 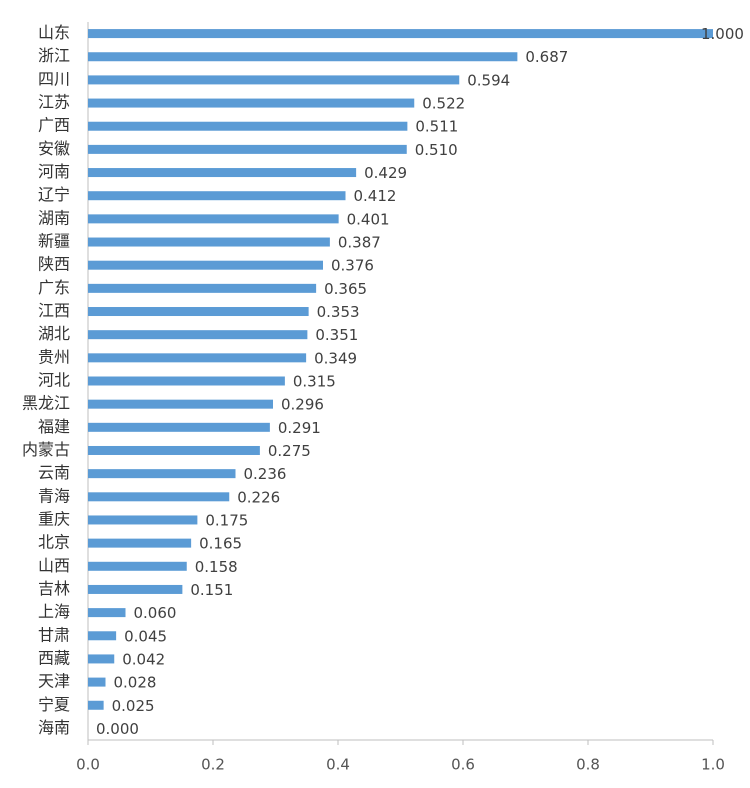 What do you see at coordinates (54, 194) in the screenshot?
I see `category-label: 辽宁` at bounding box center [54, 194].